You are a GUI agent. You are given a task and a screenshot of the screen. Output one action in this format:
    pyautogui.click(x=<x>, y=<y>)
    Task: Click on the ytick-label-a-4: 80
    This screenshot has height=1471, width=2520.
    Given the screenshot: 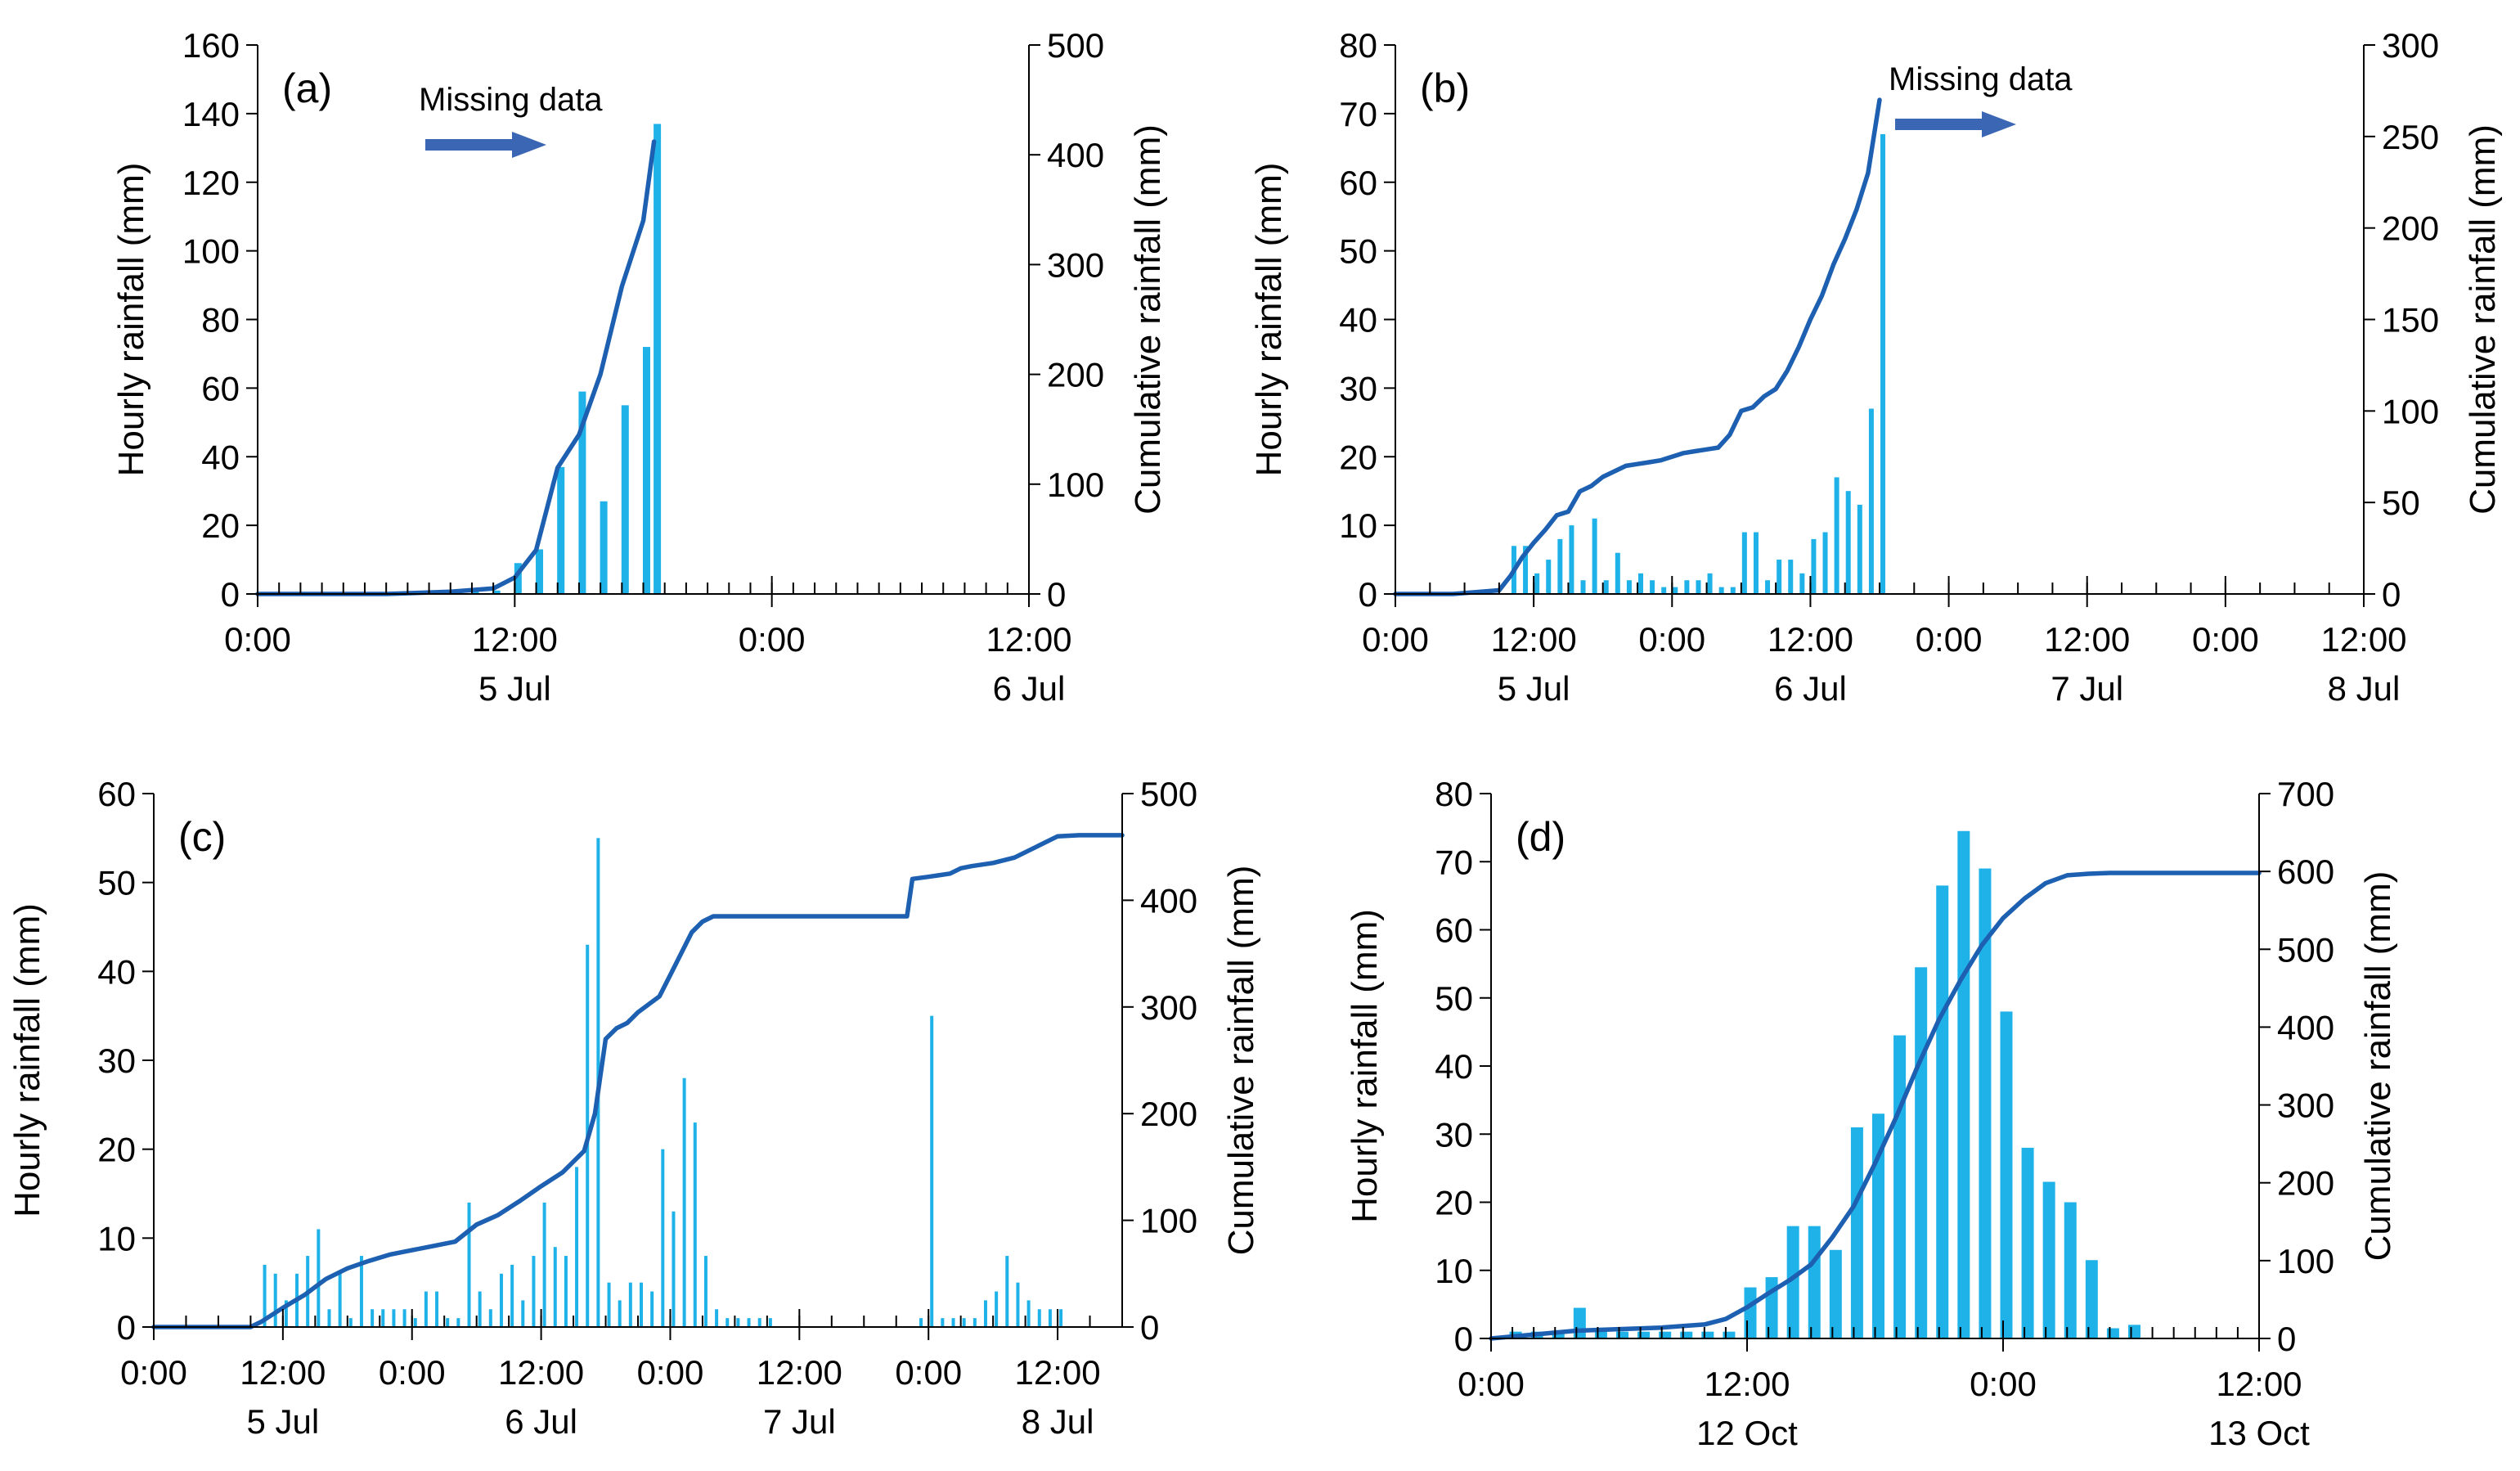 What is the action you would take?
    pyautogui.click(x=221, y=320)
    